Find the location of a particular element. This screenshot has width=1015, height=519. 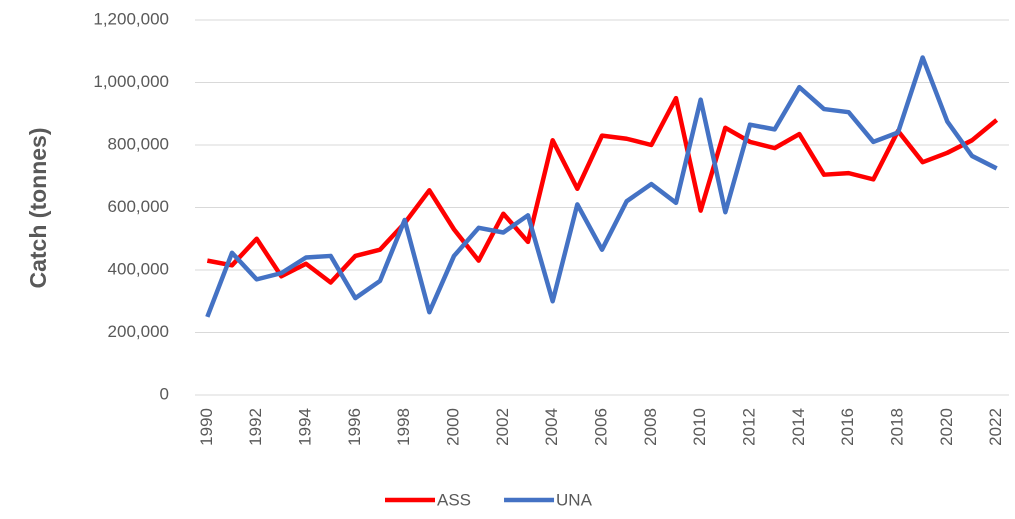

x-tick-label: 2012 is located at coordinates (748, 427).